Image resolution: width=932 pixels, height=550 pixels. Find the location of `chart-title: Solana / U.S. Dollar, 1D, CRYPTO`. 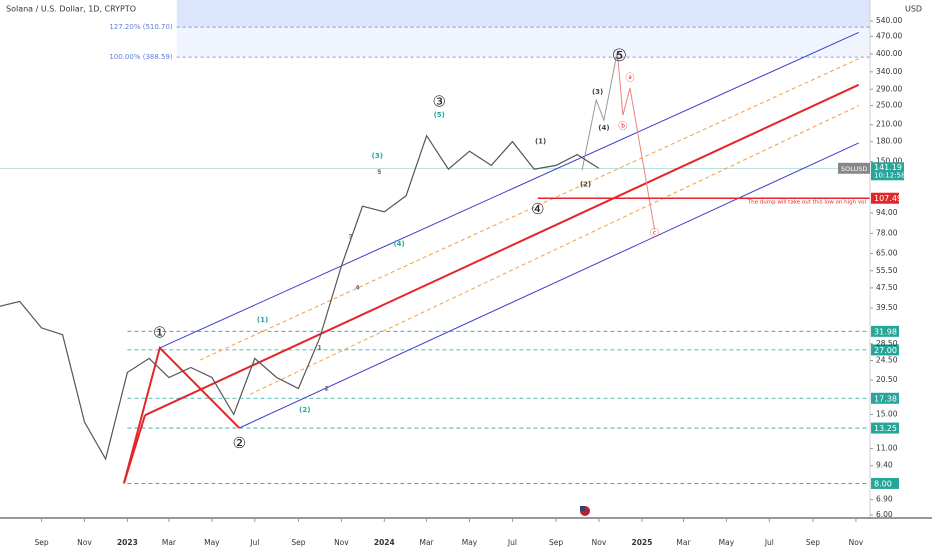

chart-title: Solana / U.S. Dollar, 1D, CRYPTO is located at coordinates (71, 9).